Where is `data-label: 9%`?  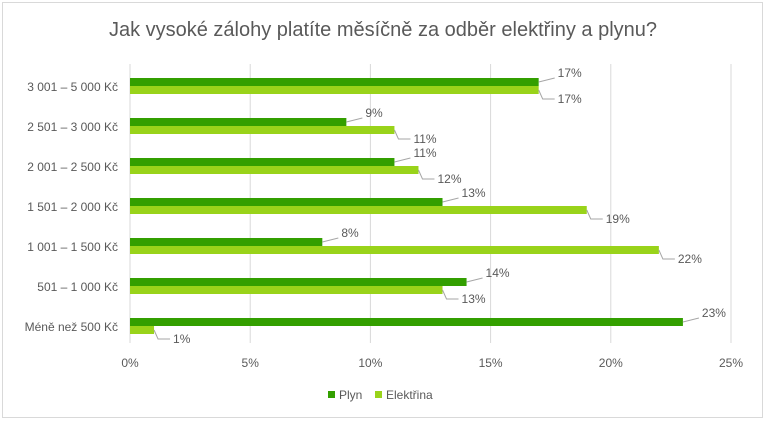
data-label: 9% is located at coordinates (374, 113).